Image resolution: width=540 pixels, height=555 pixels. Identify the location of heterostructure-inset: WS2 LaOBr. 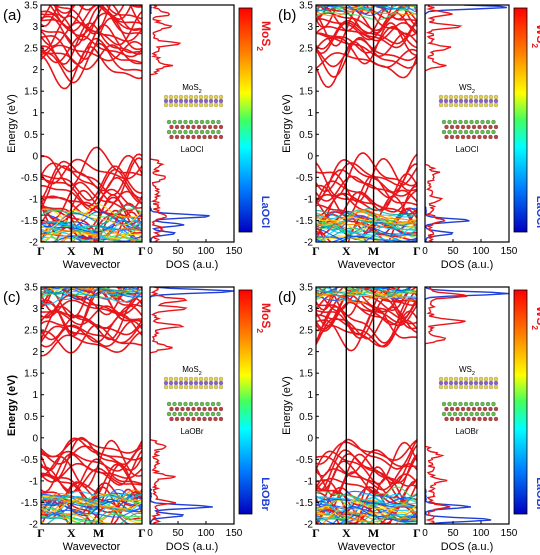
(468, 400).